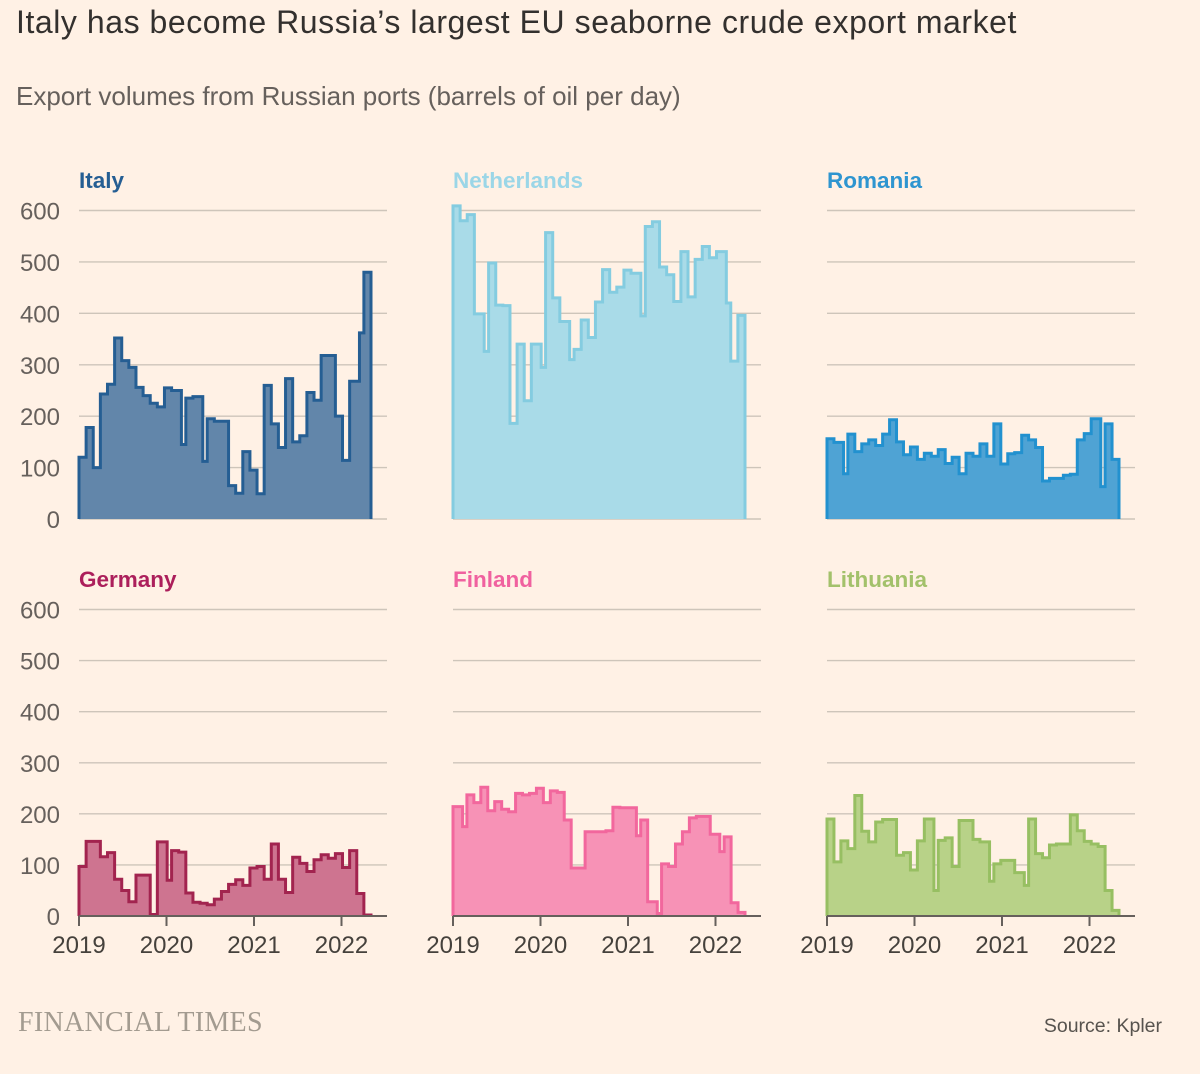 This screenshot has height=1074, width=1200. What do you see at coordinates (102, 180) in the screenshot?
I see `svg-text: Italy` at bounding box center [102, 180].